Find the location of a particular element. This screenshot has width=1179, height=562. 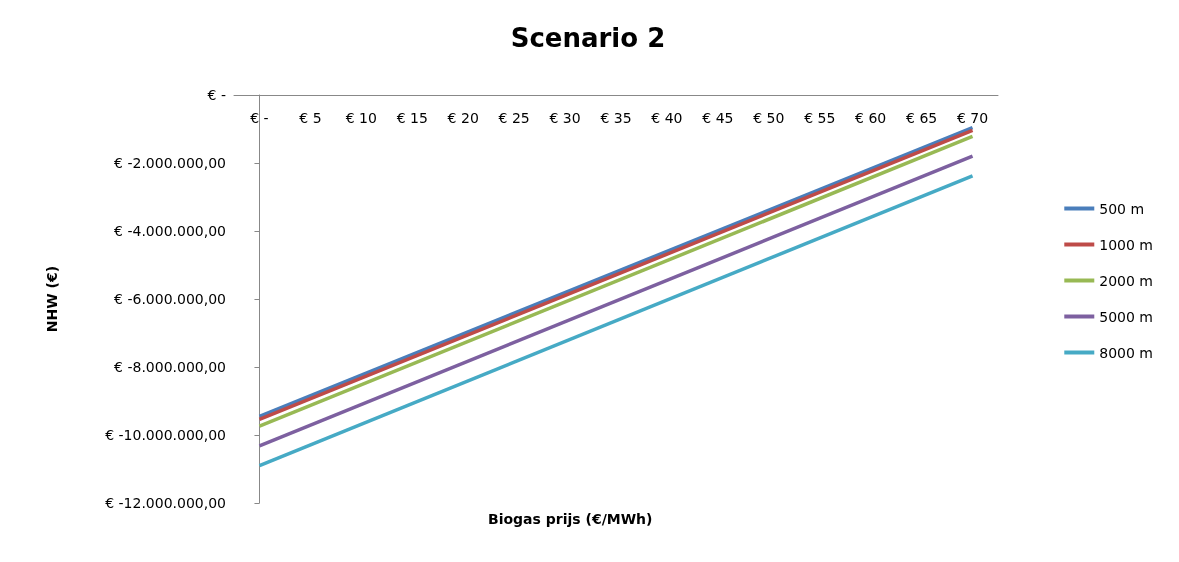

y-tick-label: € -4.000.000,00 is located at coordinates (170, 231).